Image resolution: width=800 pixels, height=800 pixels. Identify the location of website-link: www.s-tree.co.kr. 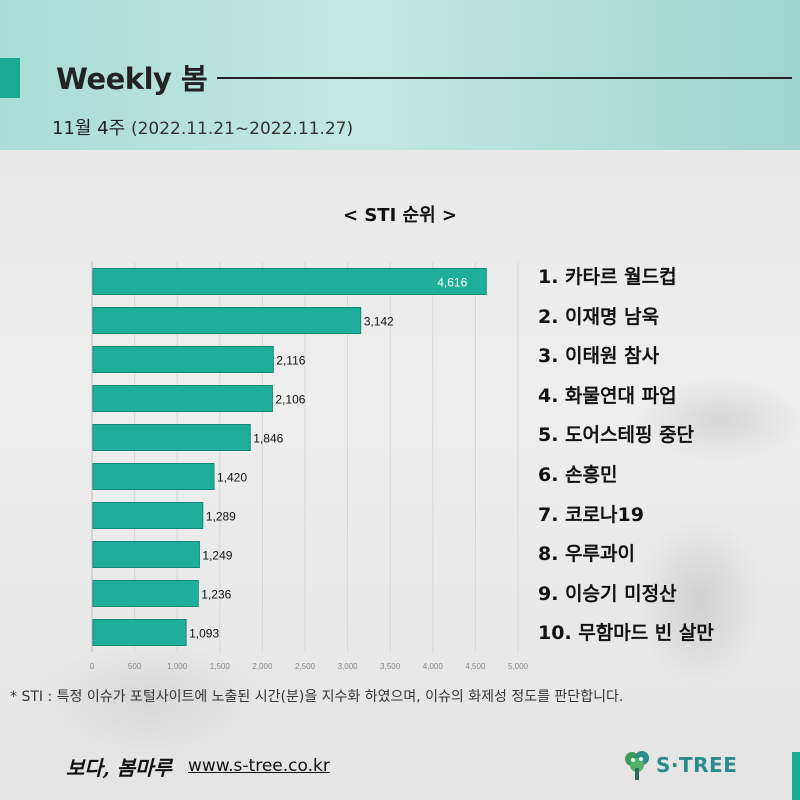
(259, 766).